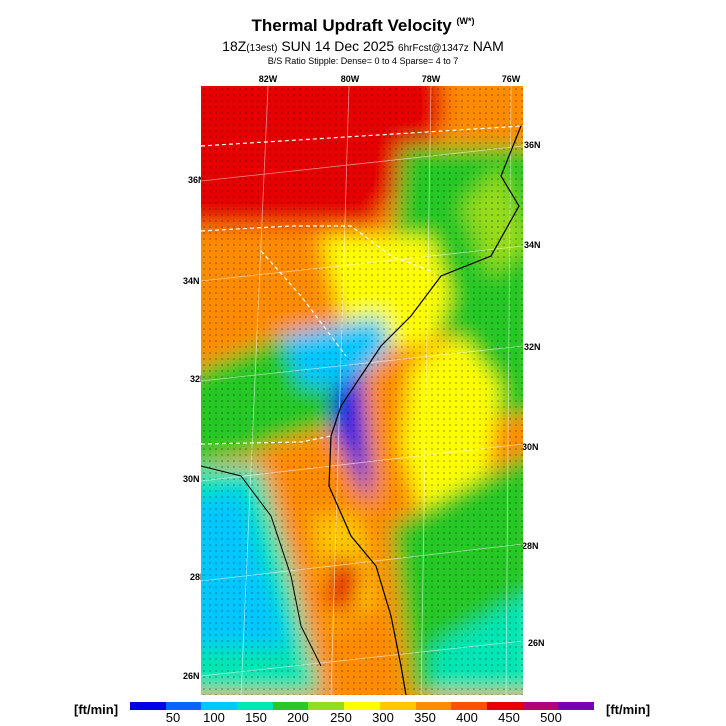  What do you see at coordinates (268, 79) in the screenshot?
I see `lon-label-82w: 82W` at bounding box center [268, 79].